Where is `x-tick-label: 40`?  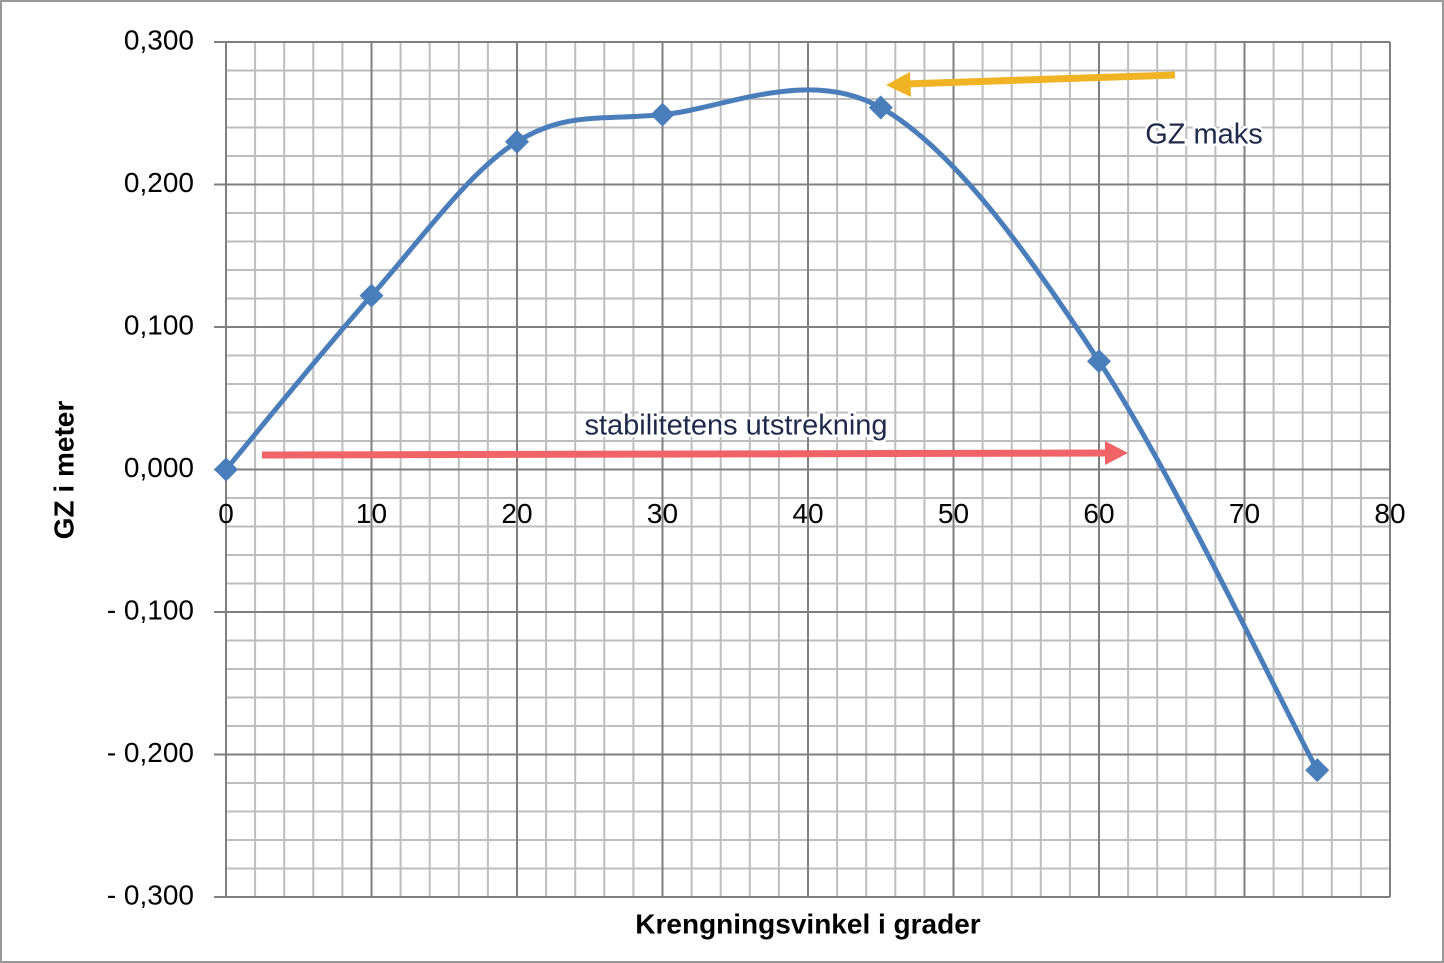 x-tick-label: 40 is located at coordinates (807, 513).